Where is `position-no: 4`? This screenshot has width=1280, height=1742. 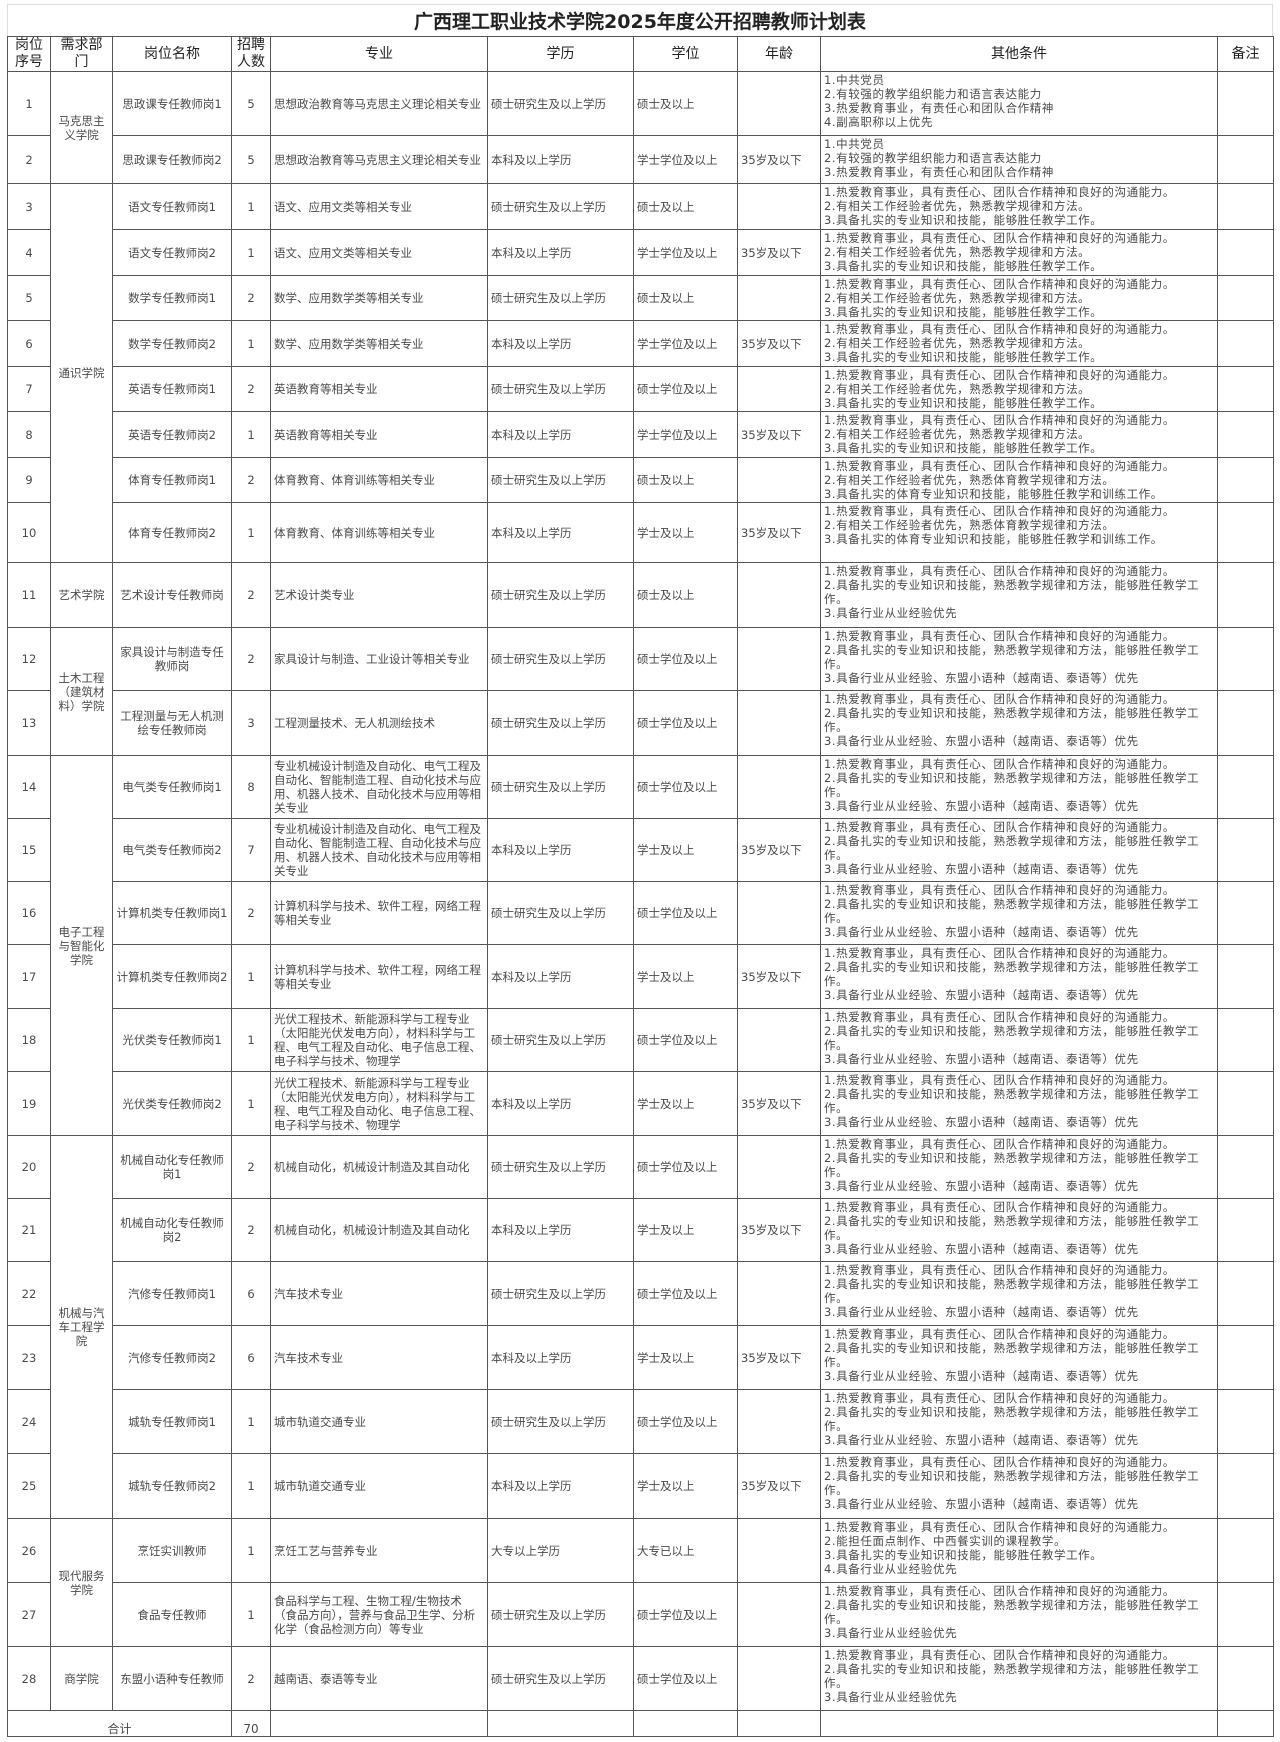 position-no: 4 is located at coordinates (29, 252).